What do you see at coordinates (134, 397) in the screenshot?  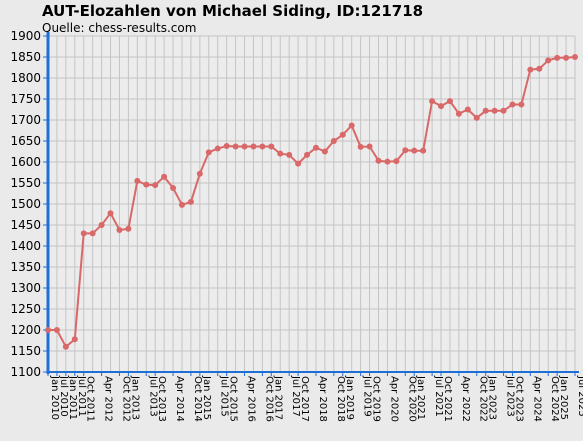 I see `x-tick-label: Jan 2013` at bounding box center [134, 397].